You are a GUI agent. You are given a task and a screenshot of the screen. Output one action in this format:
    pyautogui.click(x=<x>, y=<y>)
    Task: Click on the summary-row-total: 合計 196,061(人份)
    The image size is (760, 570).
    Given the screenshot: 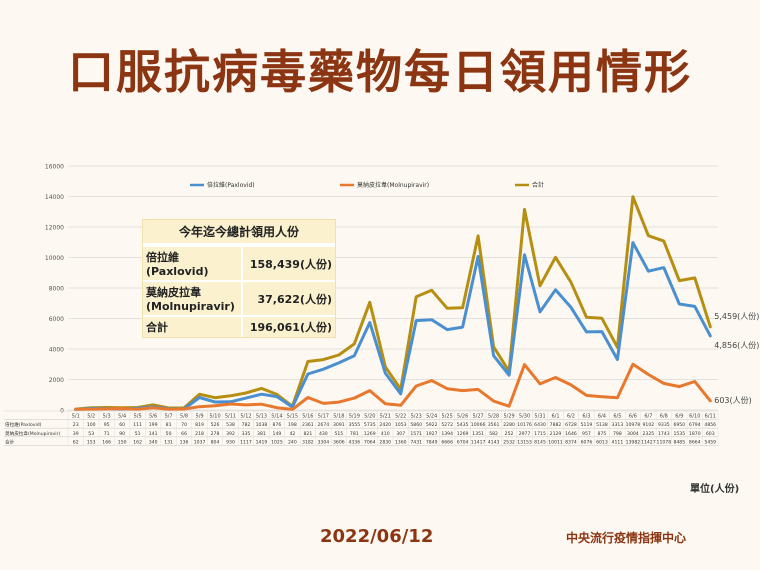 What is the action you would take?
    pyautogui.click(x=239, y=326)
    